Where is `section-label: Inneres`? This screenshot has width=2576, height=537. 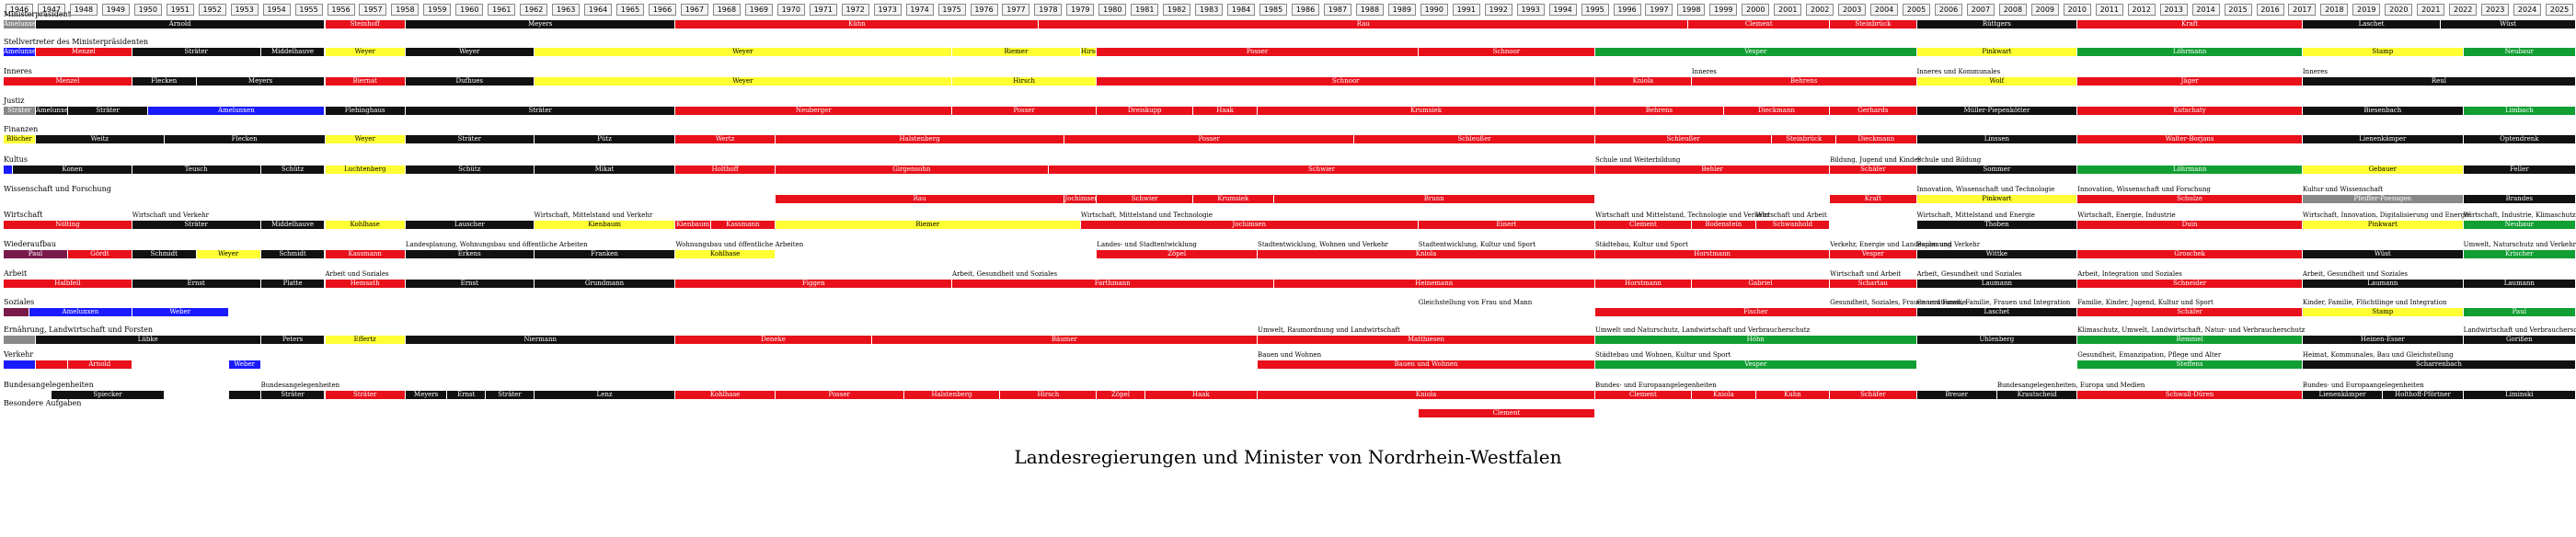 section-label: Inneres is located at coordinates (18, 71).